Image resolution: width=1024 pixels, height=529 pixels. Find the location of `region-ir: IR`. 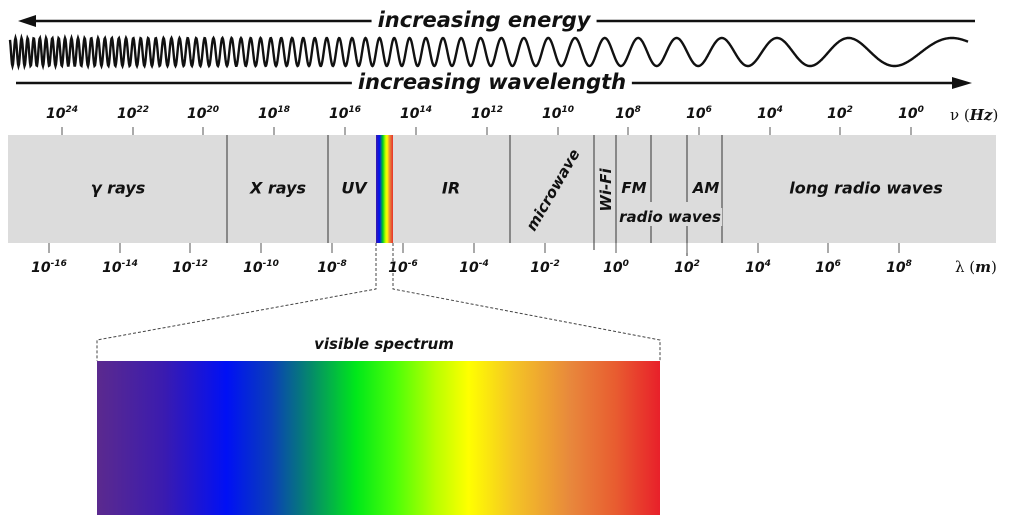

region-ir: IR is located at coordinates (451, 188).